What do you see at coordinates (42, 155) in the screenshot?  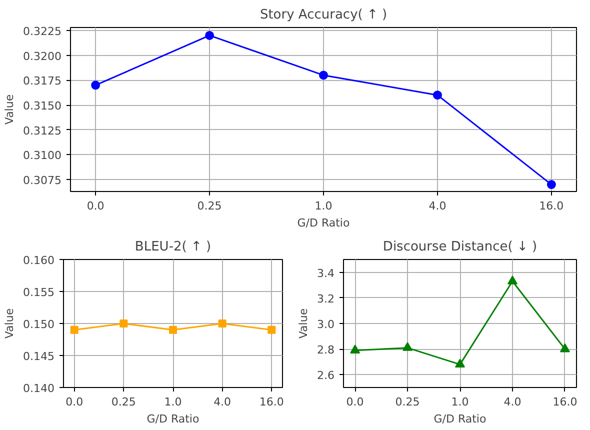 I see `y-tick-label: 0.3100` at bounding box center [42, 155].